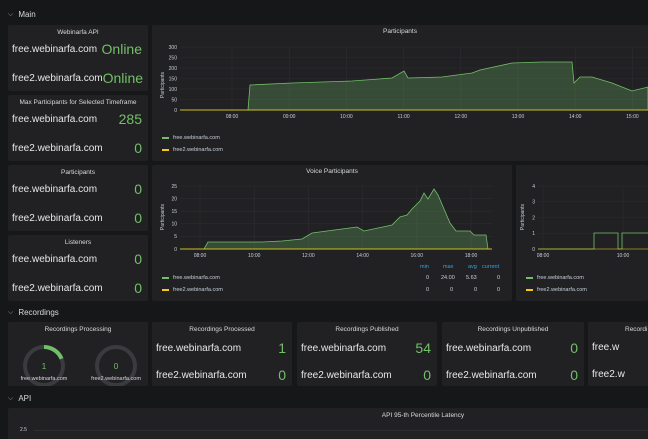  What do you see at coordinates (78, 32) in the screenshot?
I see `panel-title: Webinarfa API` at bounding box center [78, 32].